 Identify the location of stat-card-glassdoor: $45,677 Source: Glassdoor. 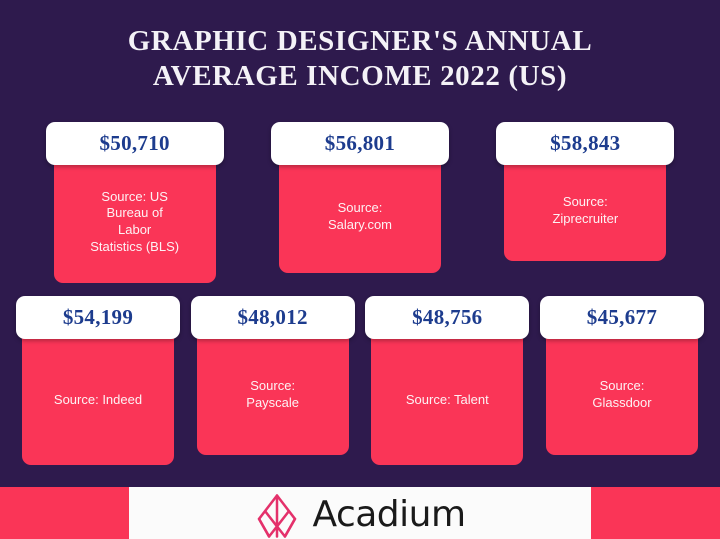
(621, 375).